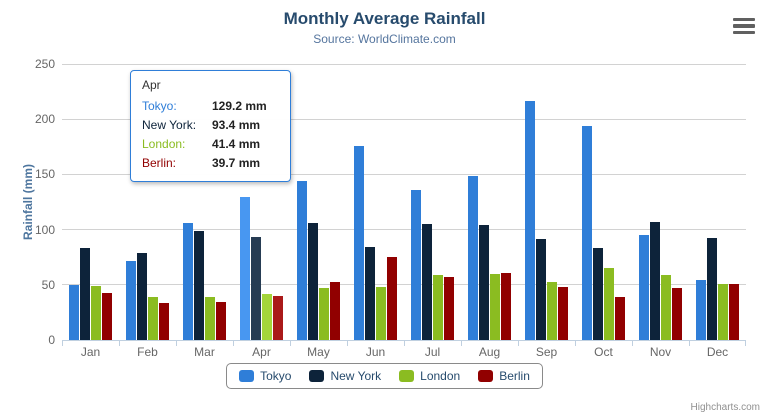  What do you see at coordinates (717, 202) in the screenshot?
I see `category-group-dec` at bounding box center [717, 202].